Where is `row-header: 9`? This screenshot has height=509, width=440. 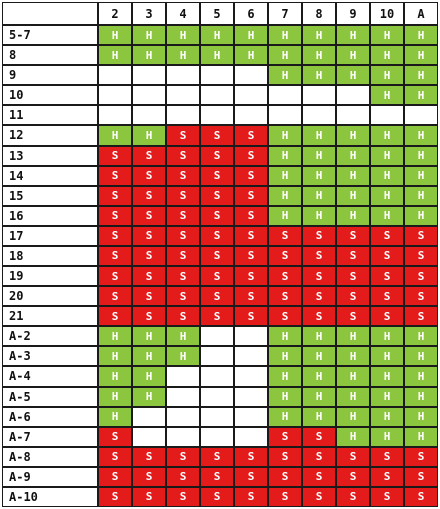 row-header: 9 is located at coordinates (50, 75).